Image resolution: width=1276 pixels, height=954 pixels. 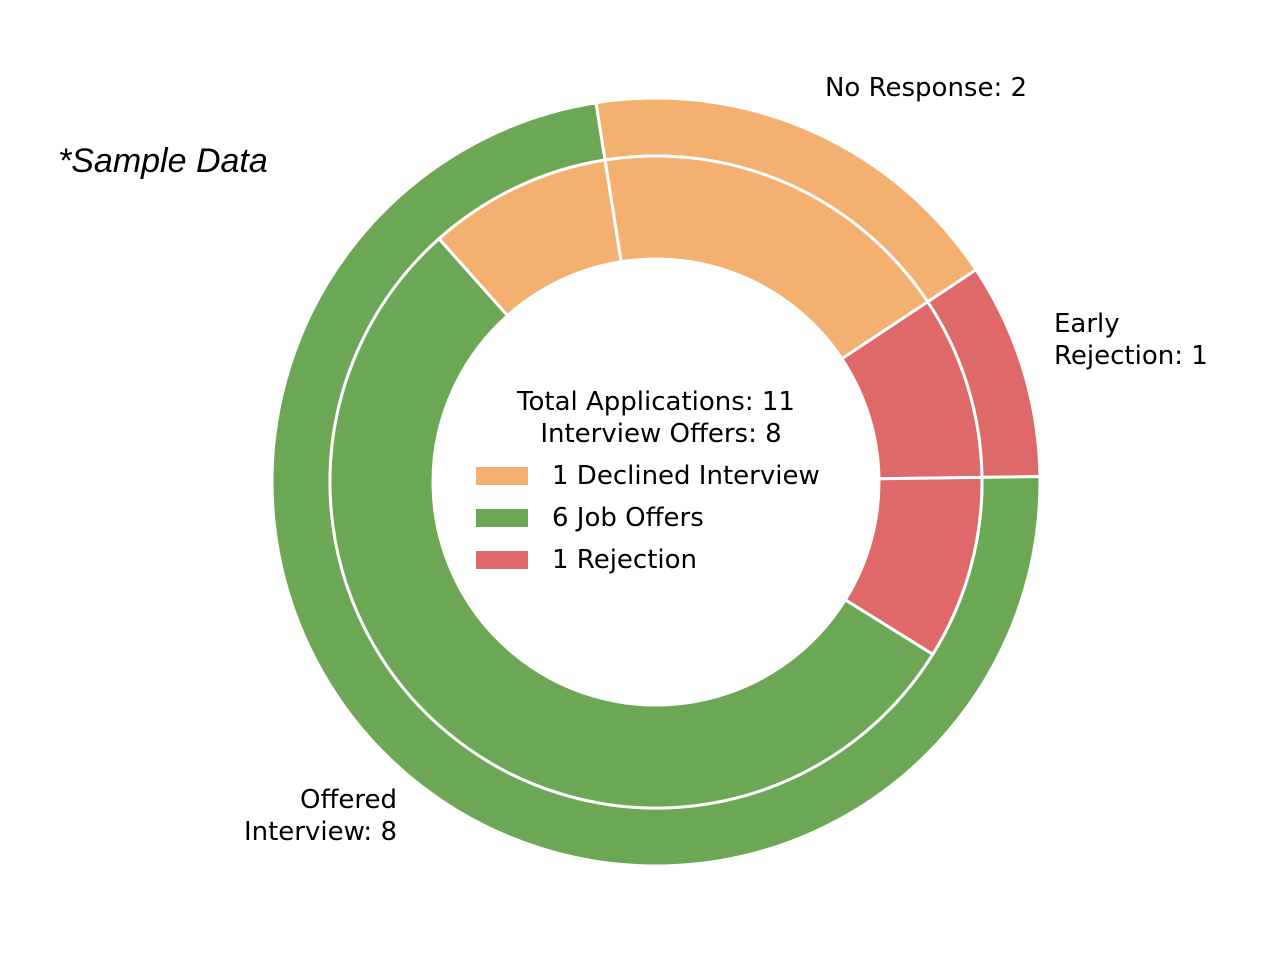 I want to click on legend-swatch-rejection, so click(x=502, y=560).